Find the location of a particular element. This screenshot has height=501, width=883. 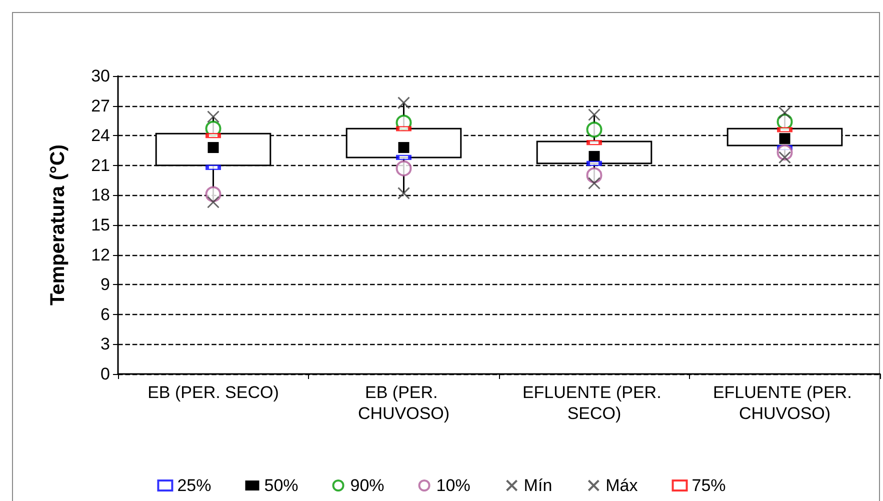

legend-label: 25% is located at coordinates (194, 485).